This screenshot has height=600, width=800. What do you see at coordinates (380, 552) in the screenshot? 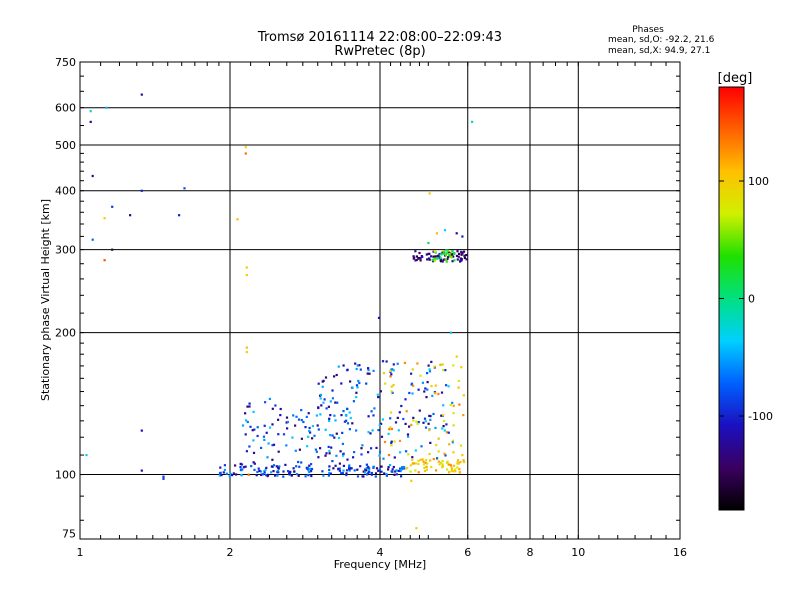
I see `x-tick-label: 4` at bounding box center [380, 552].